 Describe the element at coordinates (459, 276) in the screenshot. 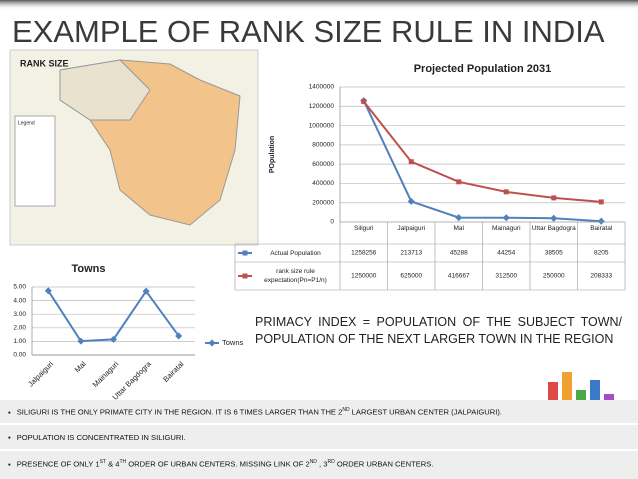

I see `table-value: 416667` at that location.